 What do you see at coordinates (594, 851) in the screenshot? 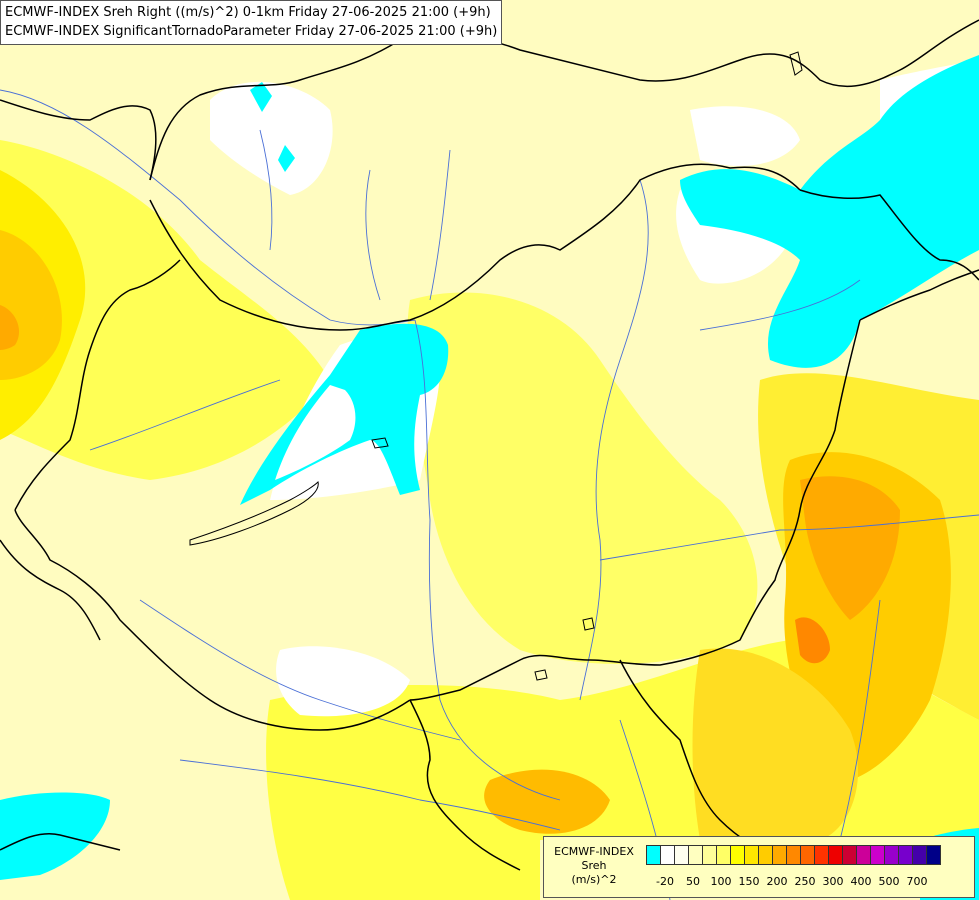
I see `legend-source: ECMWF-INDEX` at bounding box center [594, 851].